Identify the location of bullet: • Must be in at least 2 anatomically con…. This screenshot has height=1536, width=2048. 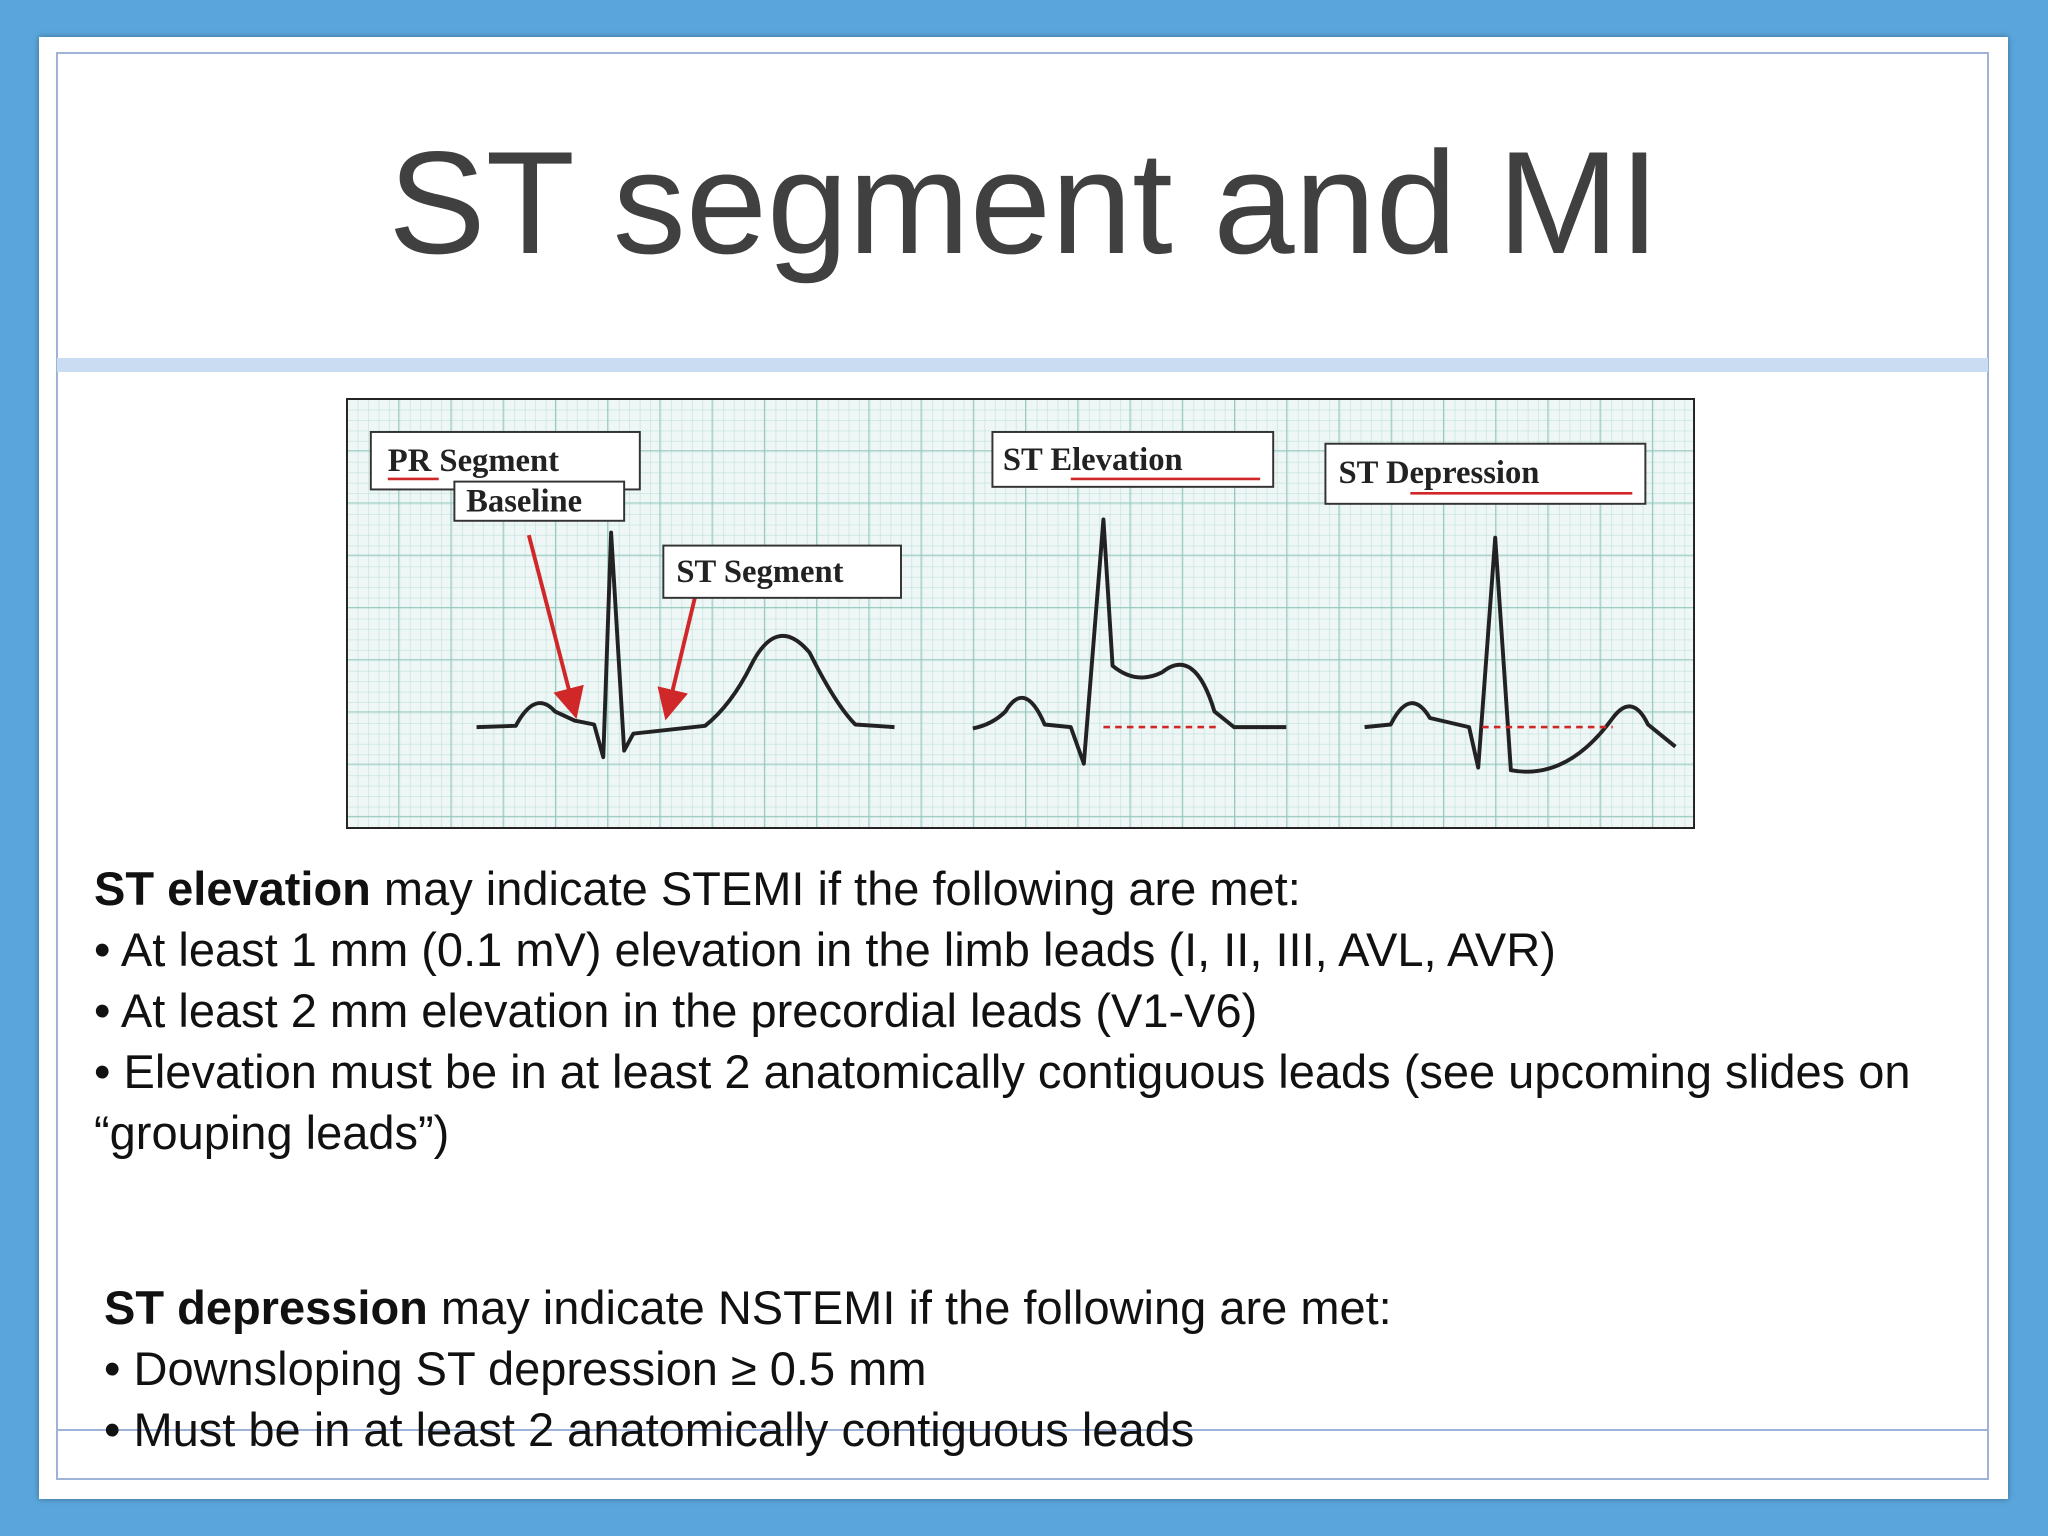
(649, 1429).